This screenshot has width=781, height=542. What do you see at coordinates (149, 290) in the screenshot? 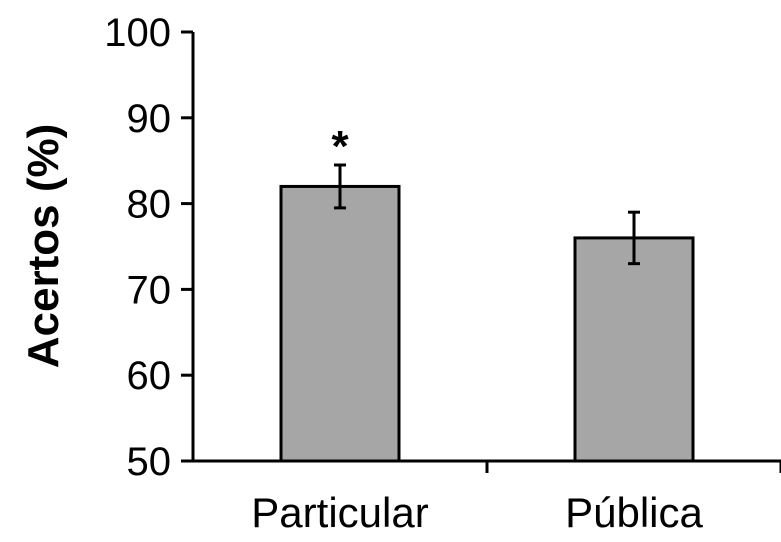
I see `y-tick-label: 70` at bounding box center [149, 290].